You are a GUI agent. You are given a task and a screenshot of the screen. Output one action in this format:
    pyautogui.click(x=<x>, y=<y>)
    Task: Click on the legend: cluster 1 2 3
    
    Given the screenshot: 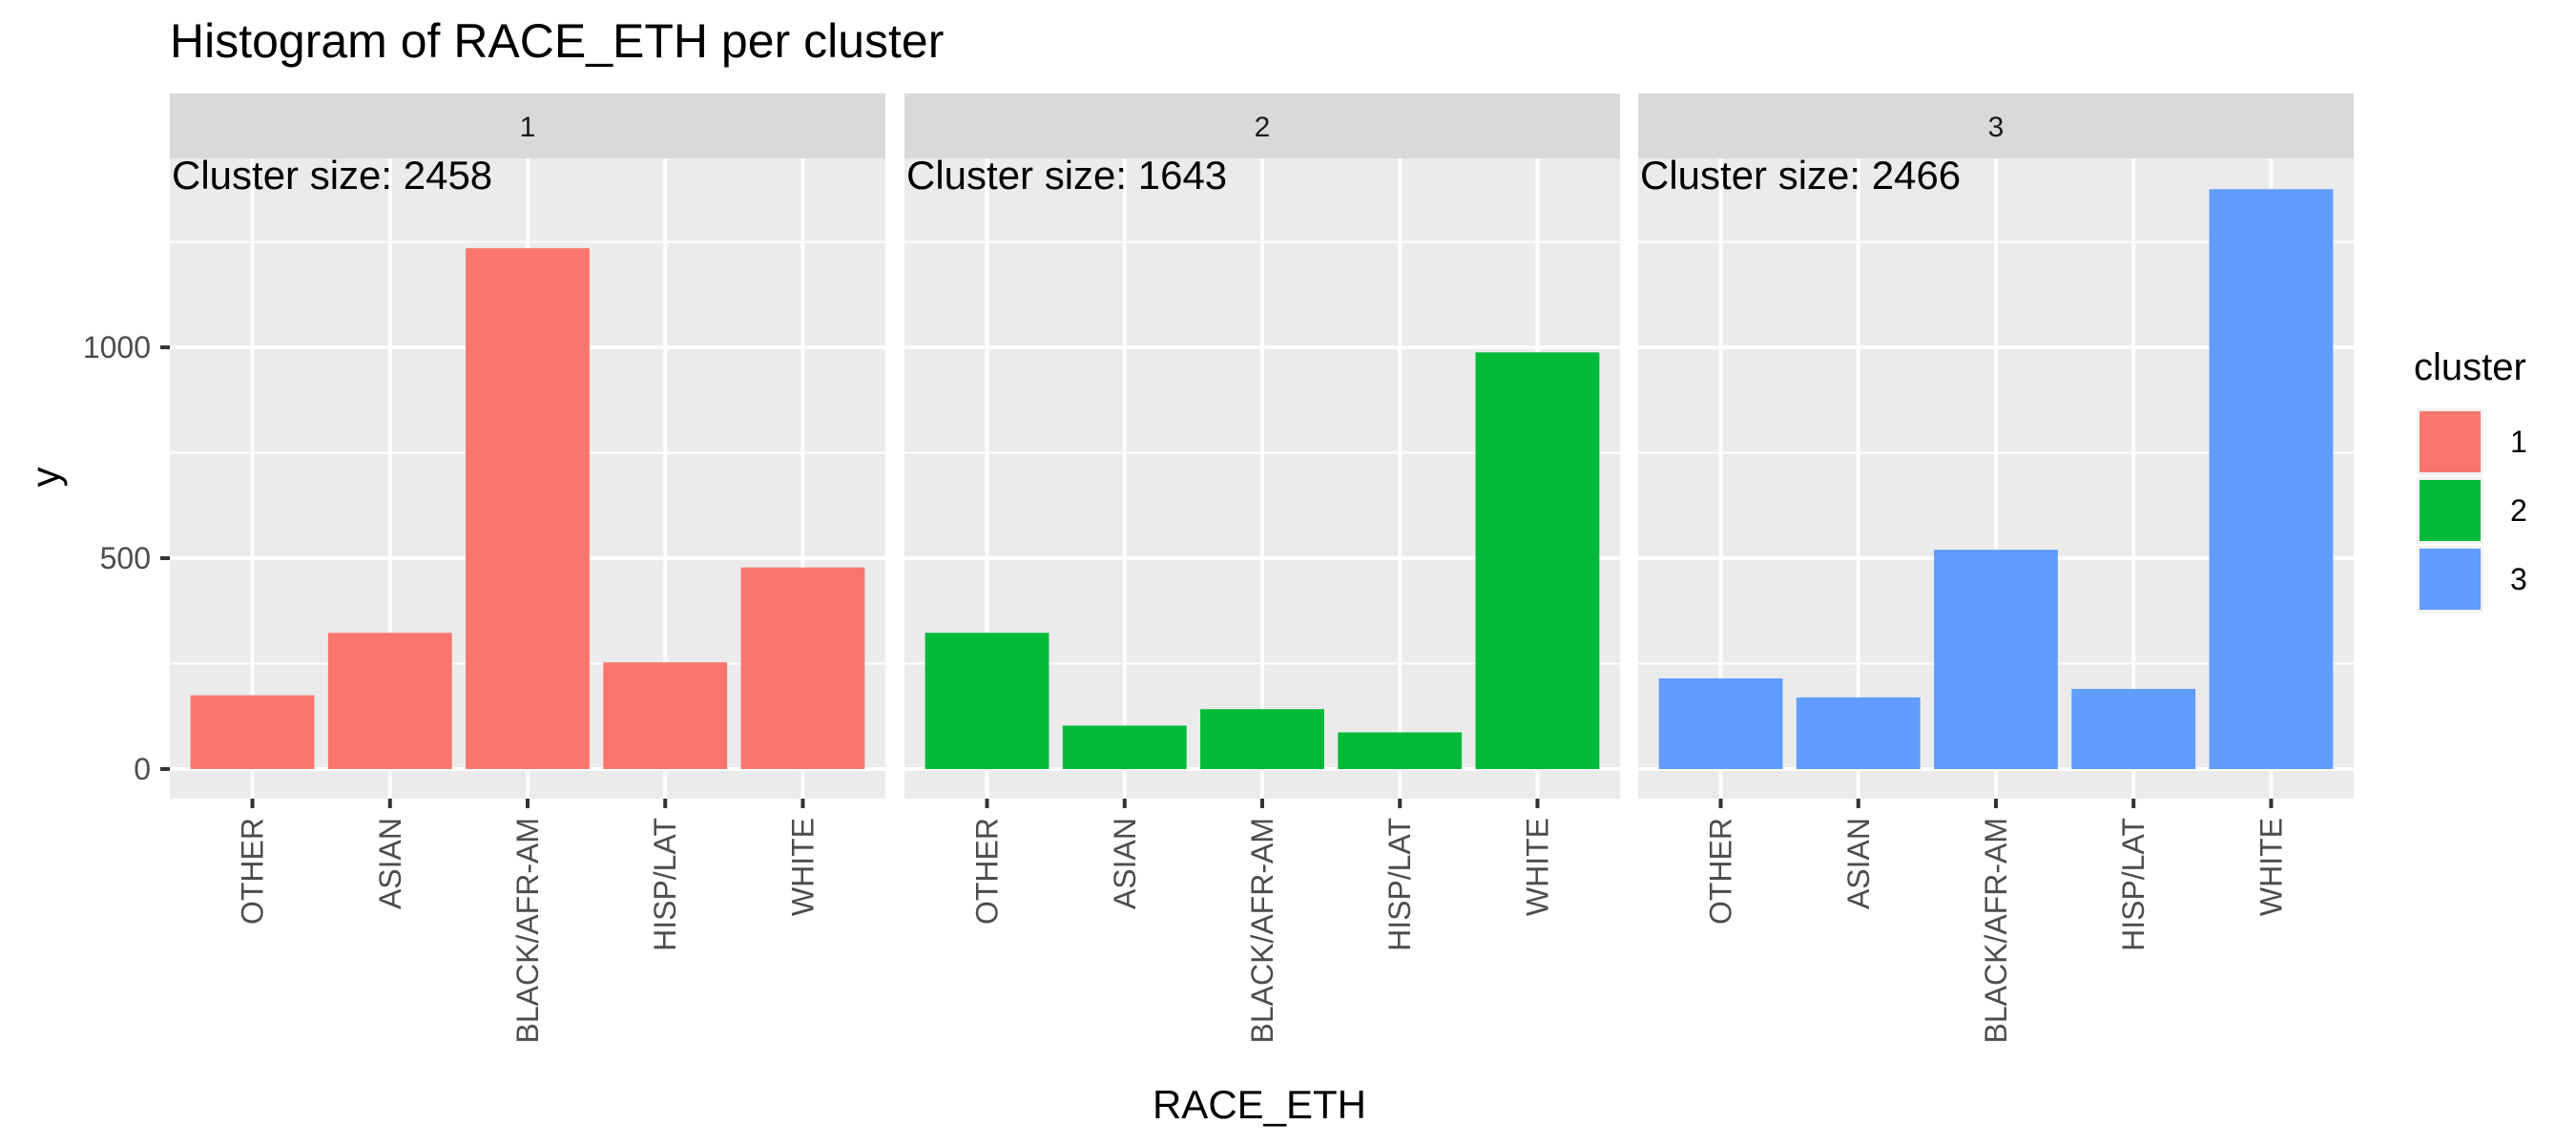 What is the action you would take?
    pyautogui.click(x=2470, y=480)
    